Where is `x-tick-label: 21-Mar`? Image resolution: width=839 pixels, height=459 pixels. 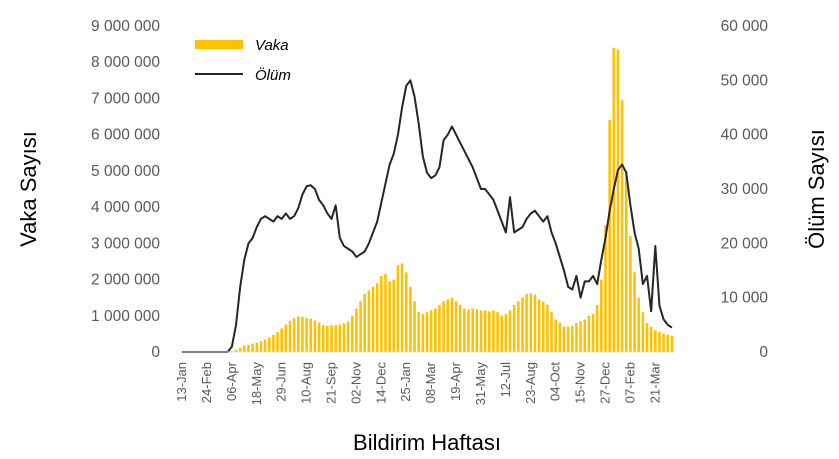 x-tick-label: 21-Mar is located at coordinates (654, 382).